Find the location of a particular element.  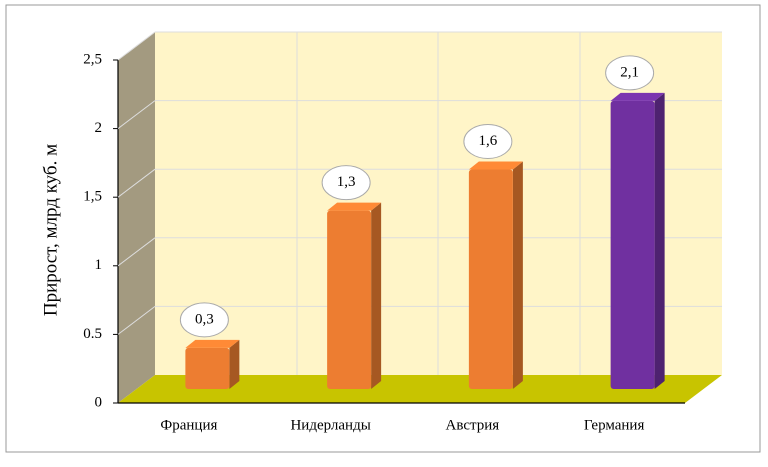

value-label: 2,1 is located at coordinates (629, 72).